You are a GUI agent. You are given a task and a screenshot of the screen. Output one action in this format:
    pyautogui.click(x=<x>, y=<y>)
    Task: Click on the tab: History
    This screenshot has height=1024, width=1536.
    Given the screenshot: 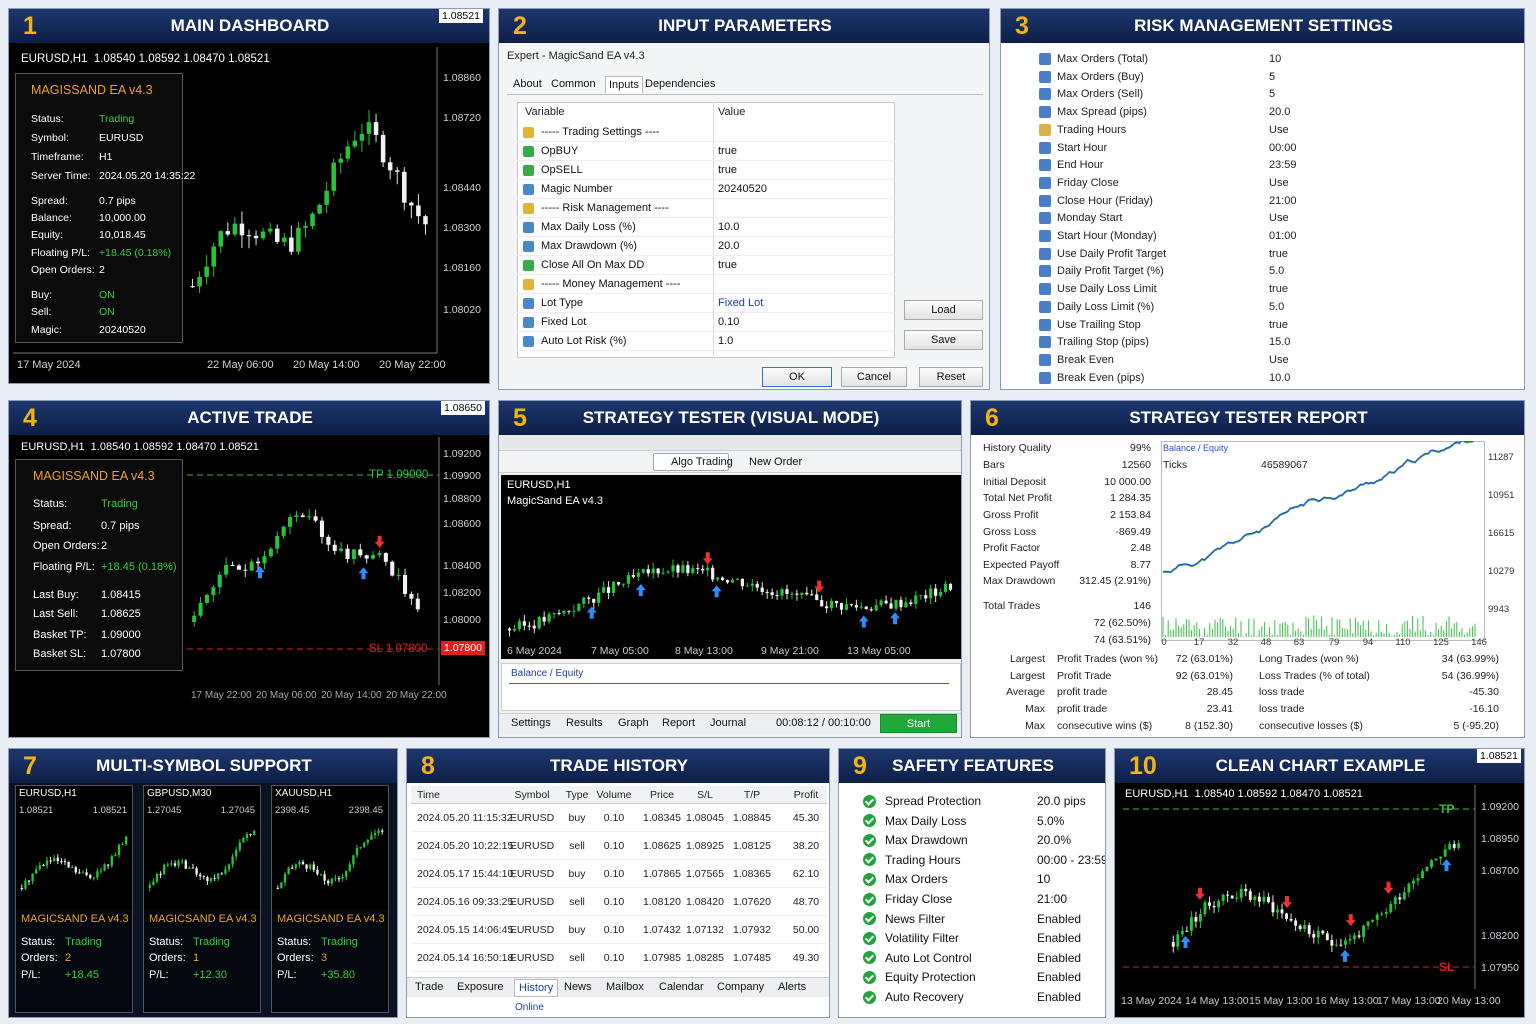 What is the action you would take?
    pyautogui.click(x=536, y=988)
    